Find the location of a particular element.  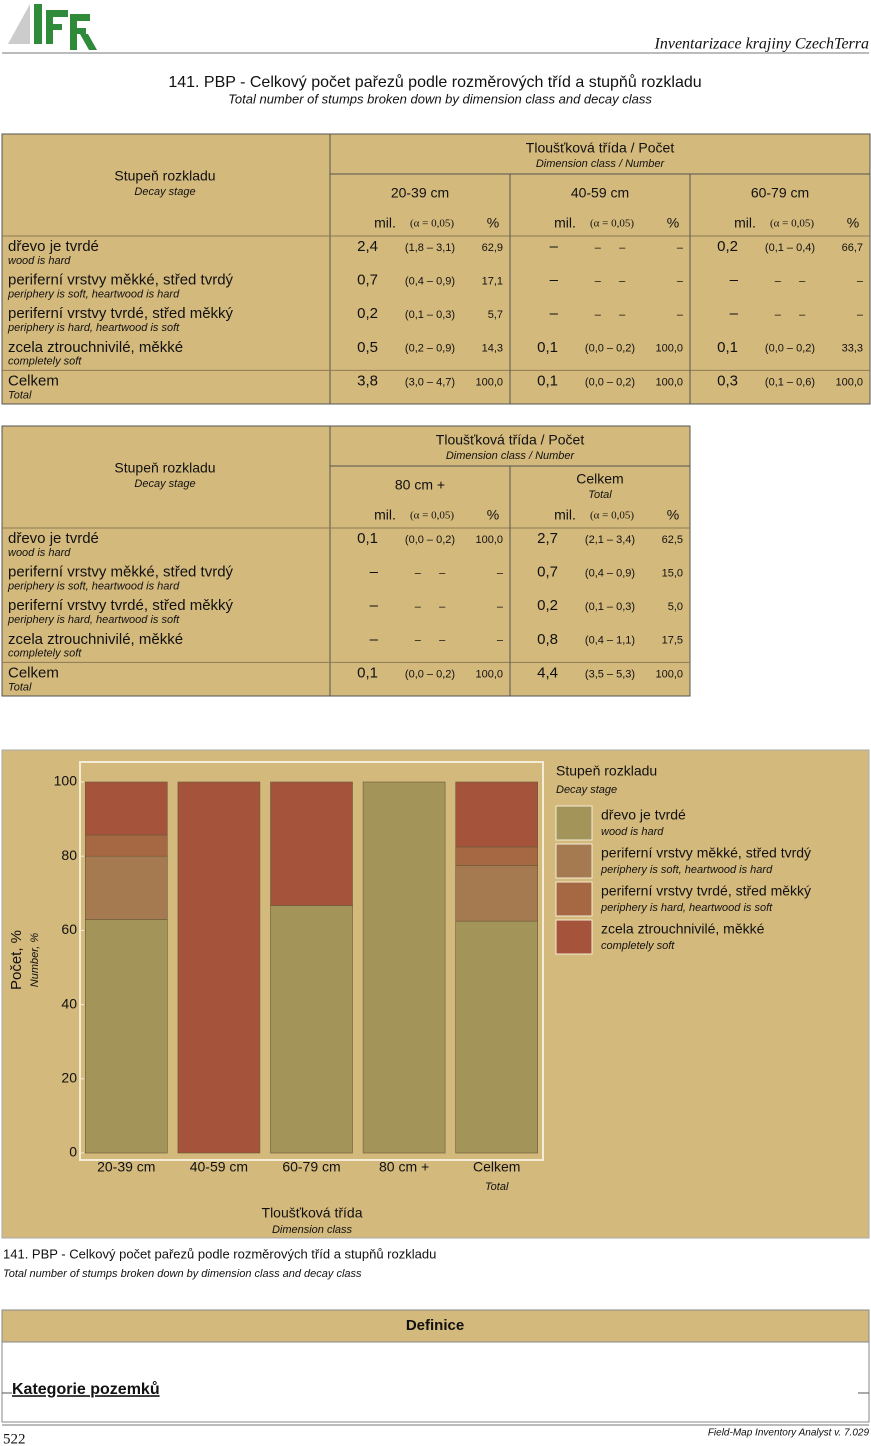

legend-label-en: periphery is hard, heartwood is soft is located at coordinates (686, 908).